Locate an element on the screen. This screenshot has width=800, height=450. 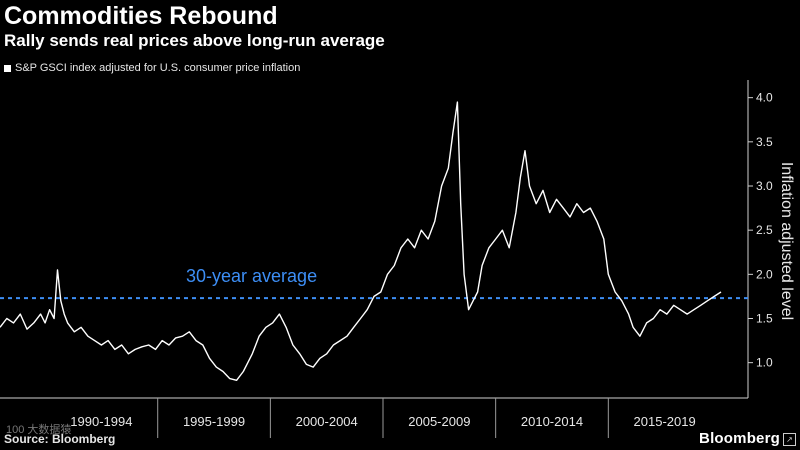
average-reference: 30-year average is located at coordinates (374, 283).